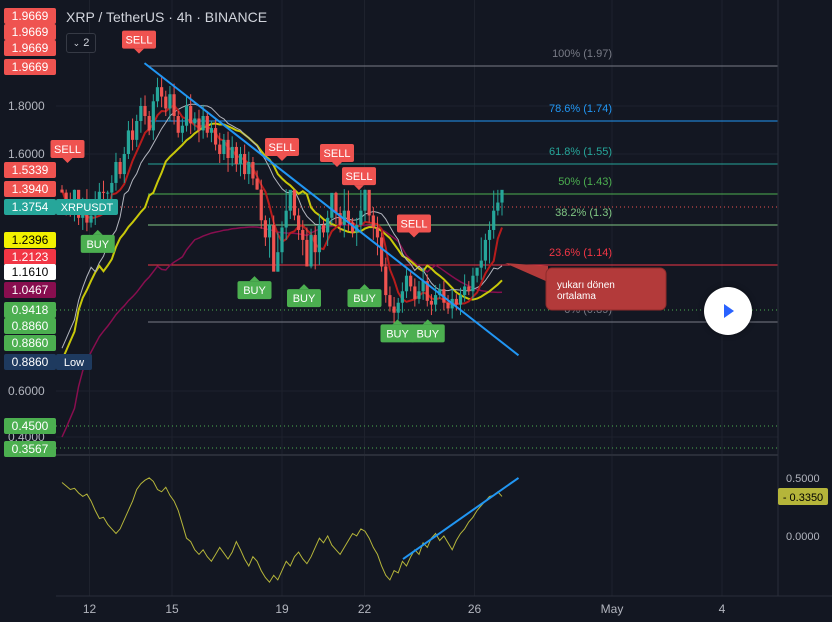 Image resolution: width=832 pixels, height=622 pixels. What do you see at coordinates (172, 609) in the screenshot?
I see `time-tick-label: 15` at bounding box center [172, 609].